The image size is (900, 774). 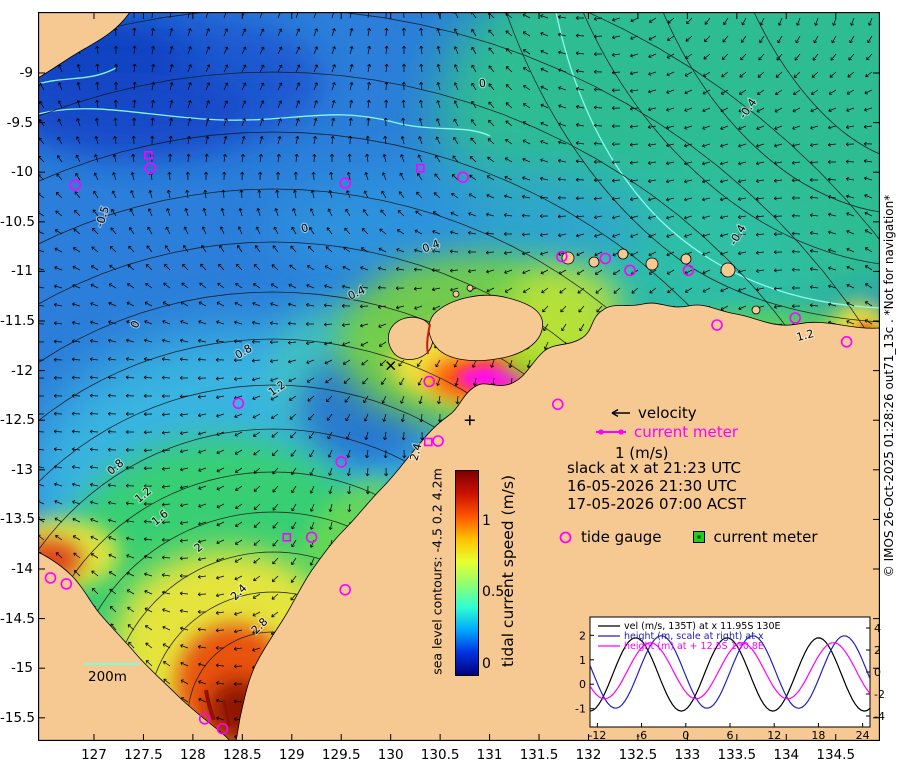 I want to click on scalebar-line, so click(x=112, y=664).